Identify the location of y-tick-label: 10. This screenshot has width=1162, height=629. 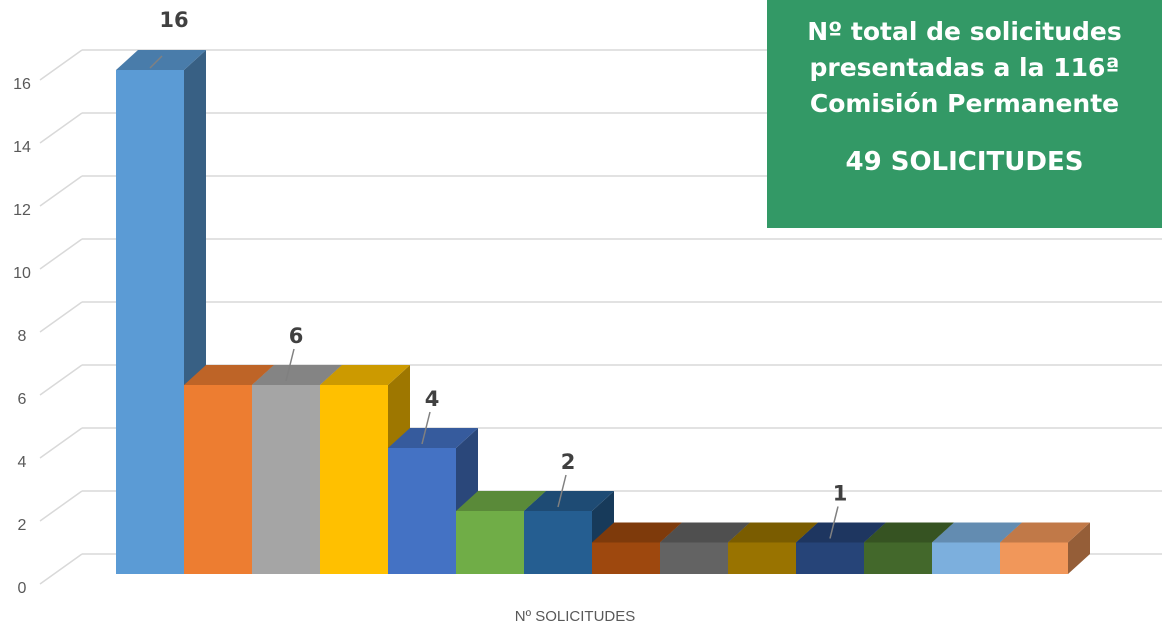
(22, 273).